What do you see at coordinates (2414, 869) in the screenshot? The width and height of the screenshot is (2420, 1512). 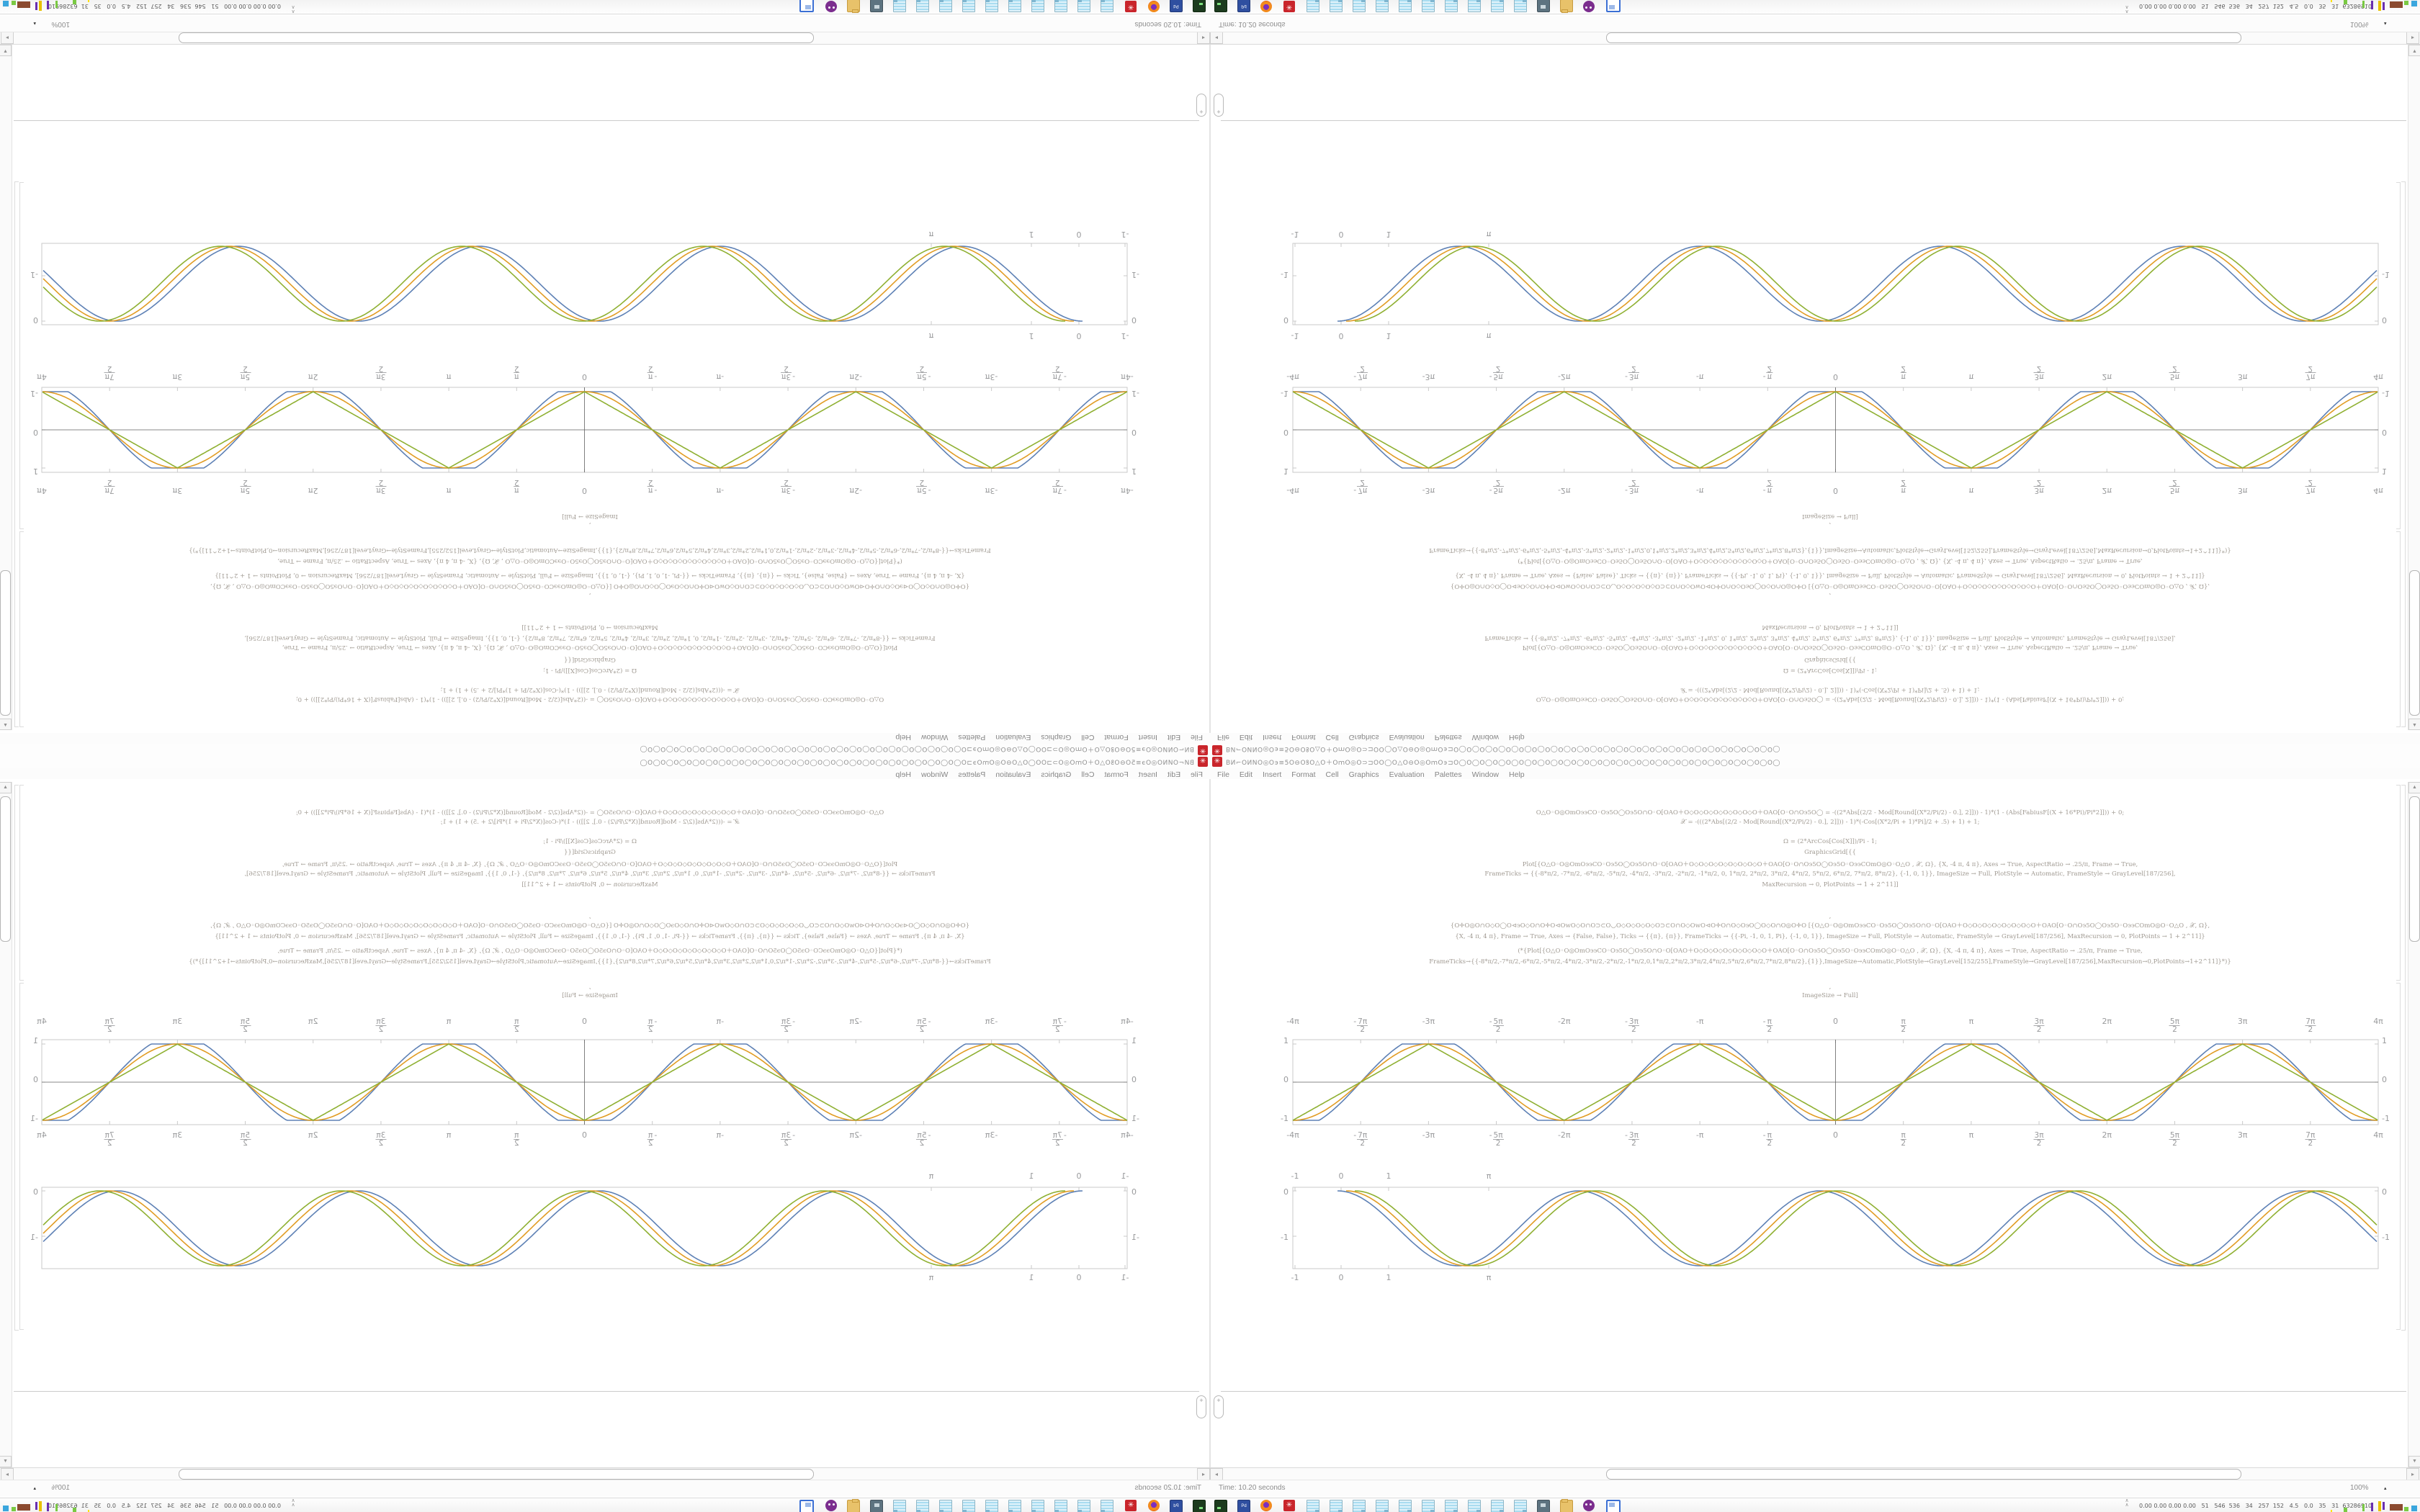 I see `vertical-scroll-thumb` at bounding box center [2414, 869].